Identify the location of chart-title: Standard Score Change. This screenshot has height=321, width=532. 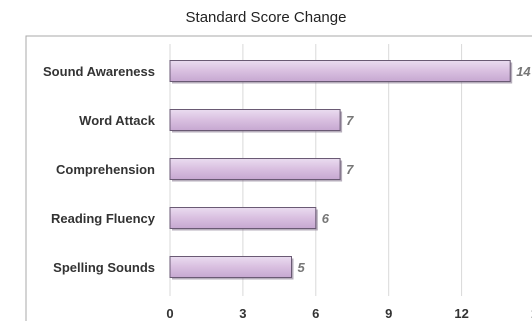
(266, 17).